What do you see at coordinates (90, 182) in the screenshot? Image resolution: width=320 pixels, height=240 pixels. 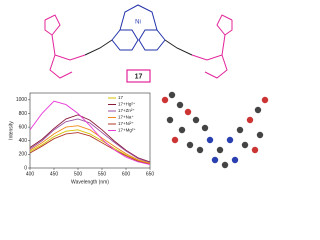 I see `x-axis-label: Wavelength (nm)` at bounding box center [90, 182].